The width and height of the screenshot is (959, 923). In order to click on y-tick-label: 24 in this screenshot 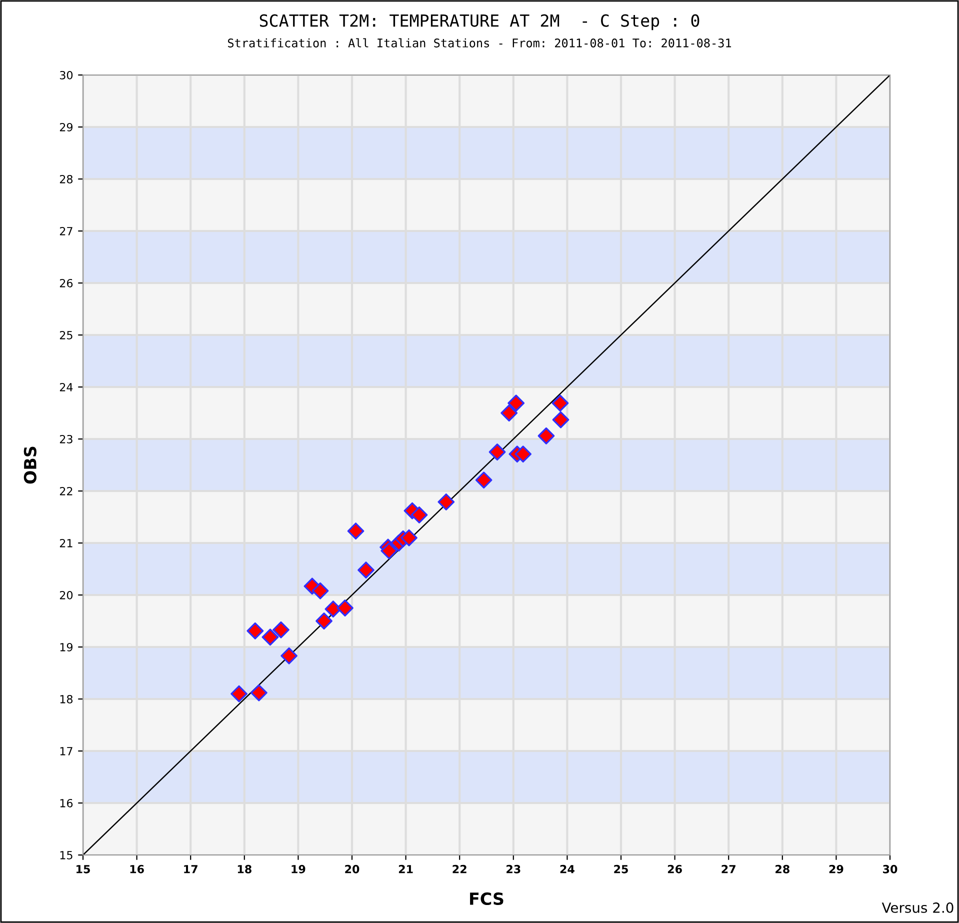, I will do `click(66, 387)`.